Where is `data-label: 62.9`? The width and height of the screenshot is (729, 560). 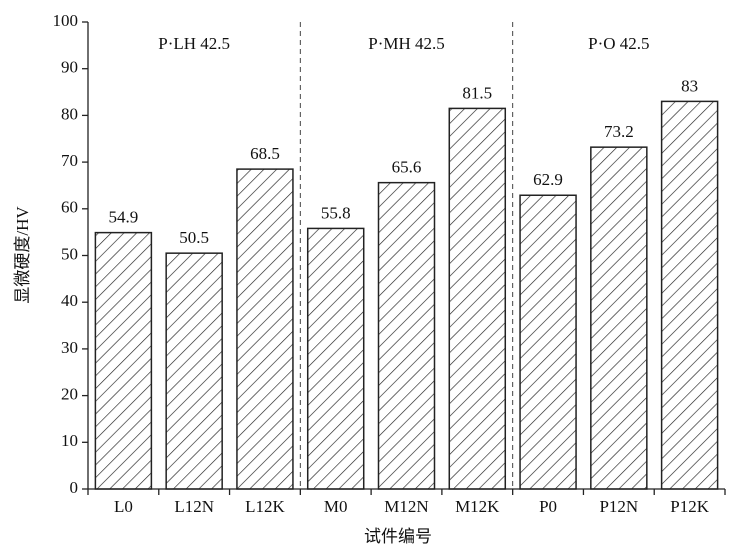 data-label: 62.9 is located at coordinates (548, 179).